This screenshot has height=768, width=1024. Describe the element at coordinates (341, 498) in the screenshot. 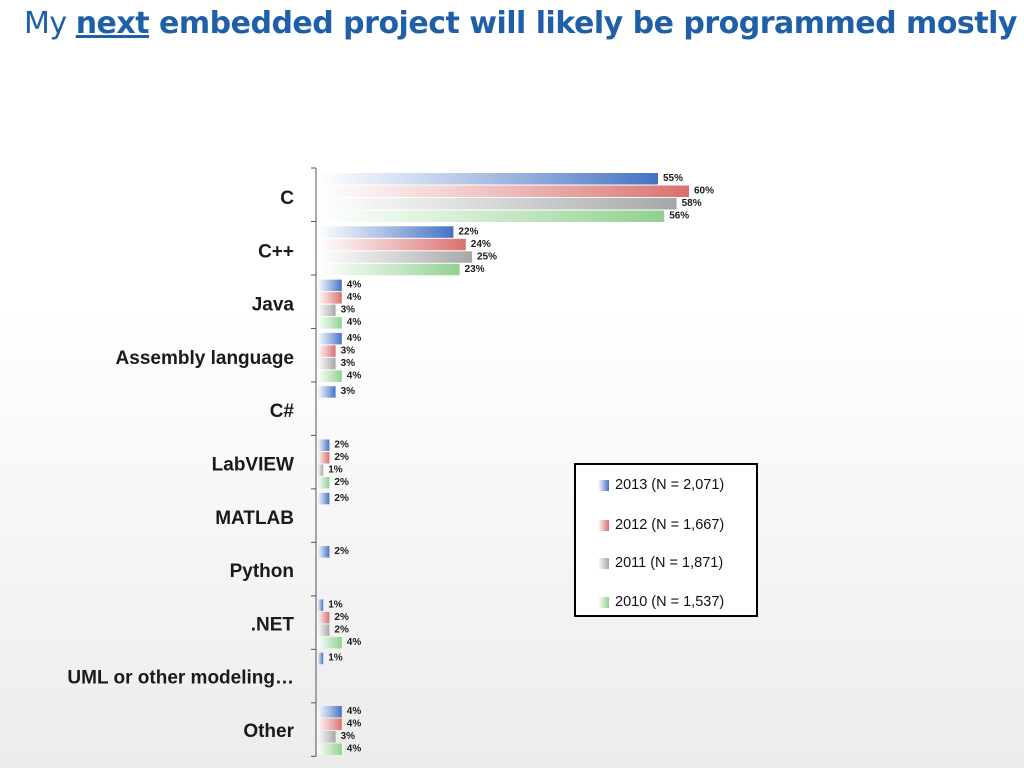

I see `value-label-matlab-series-0: 2%` at that location.